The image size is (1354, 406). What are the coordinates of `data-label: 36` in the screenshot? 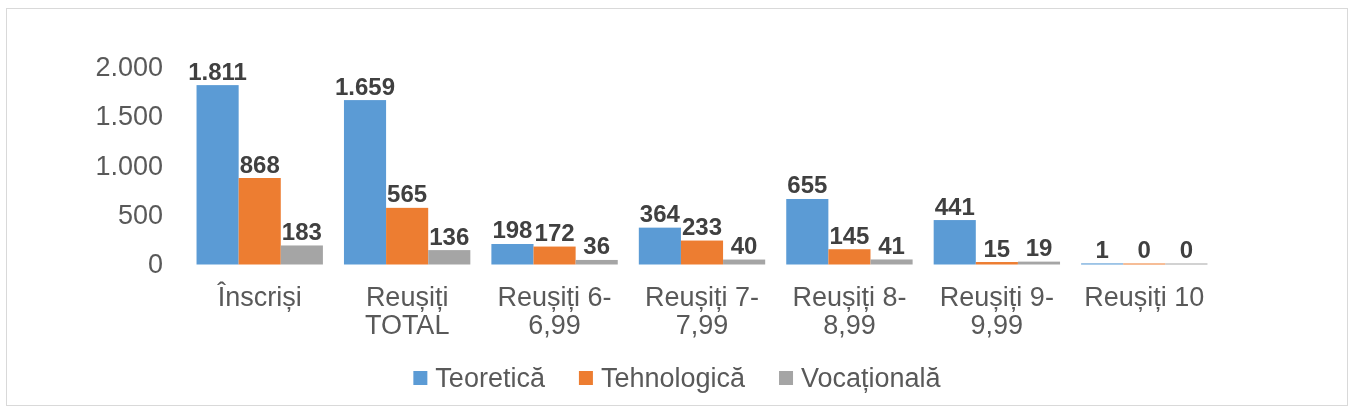 It's located at (597, 246).